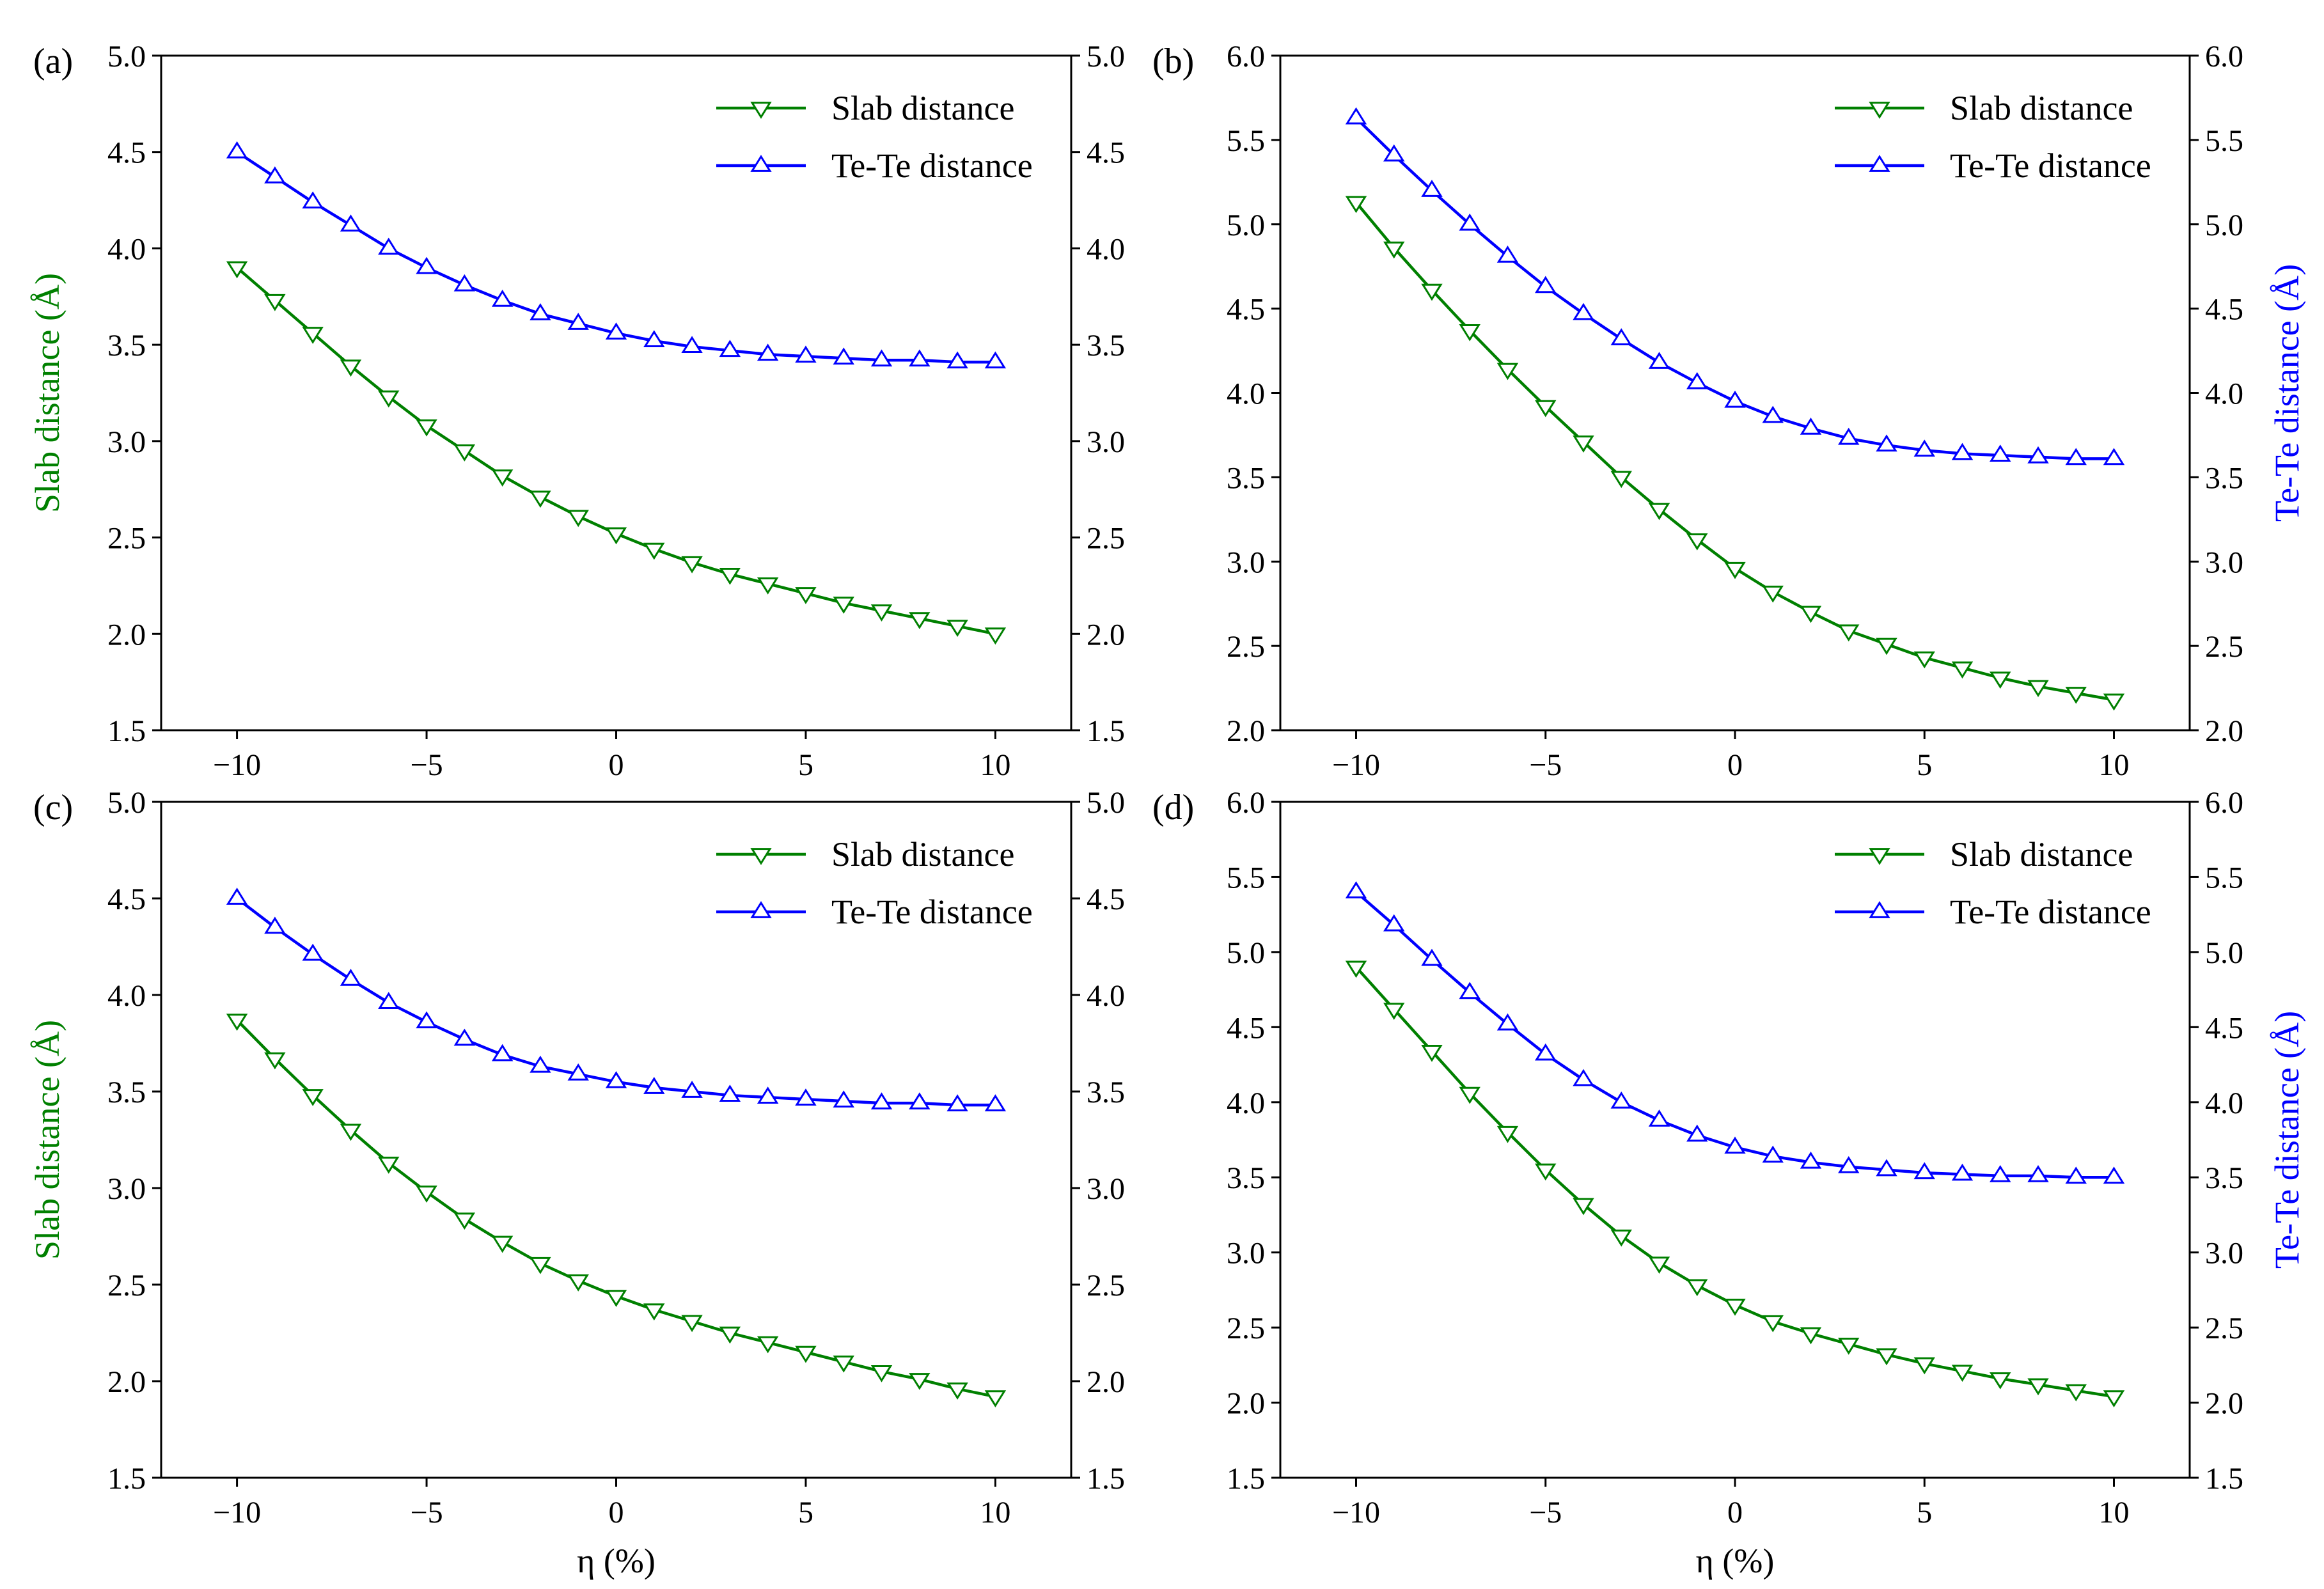 This screenshot has height=1589, width=2324. What do you see at coordinates (2224, 1328) in the screenshot?
I see `y-tick-label-right: 2.5` at bounding box center [2224, 1328].